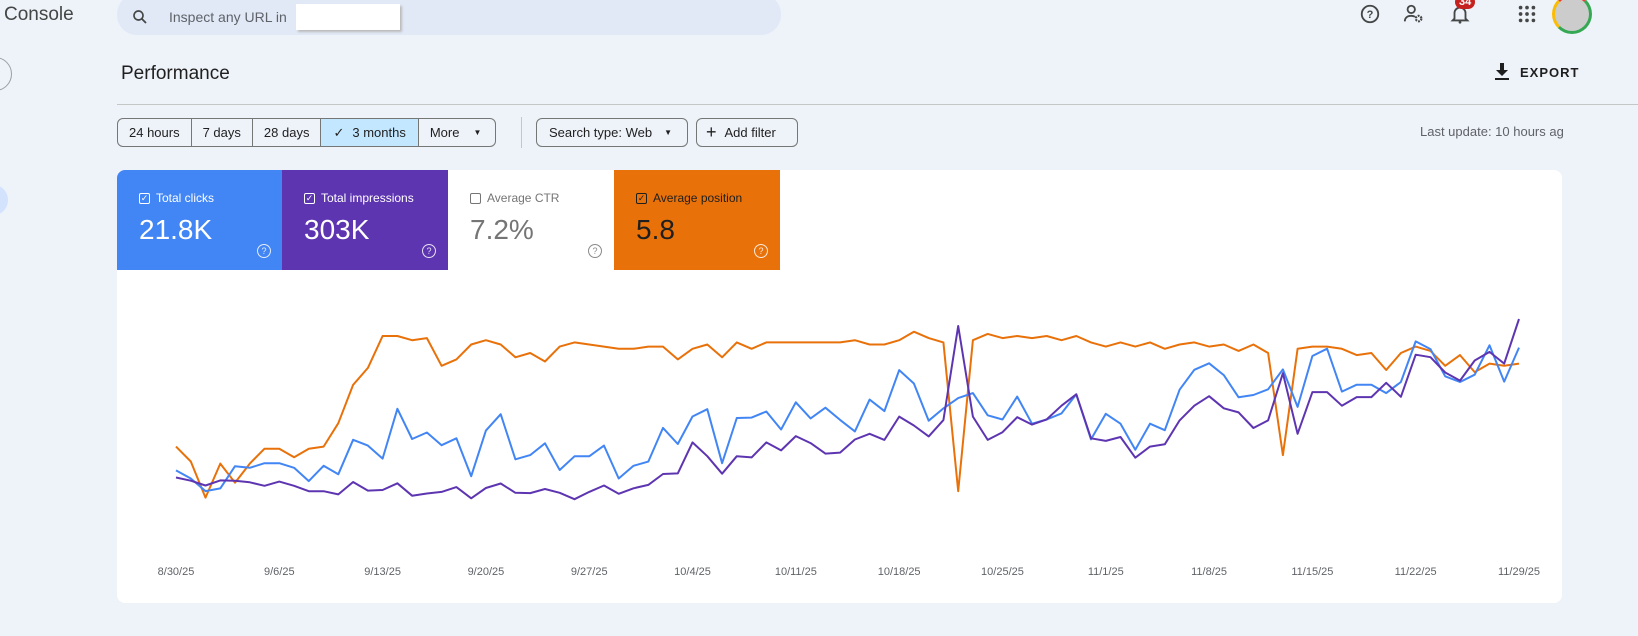 The image size is (1638, 636). What do you see at coordinates (39, 14) in the screenshot?
I see `app-title: Console` at bounding box center [39, 14].